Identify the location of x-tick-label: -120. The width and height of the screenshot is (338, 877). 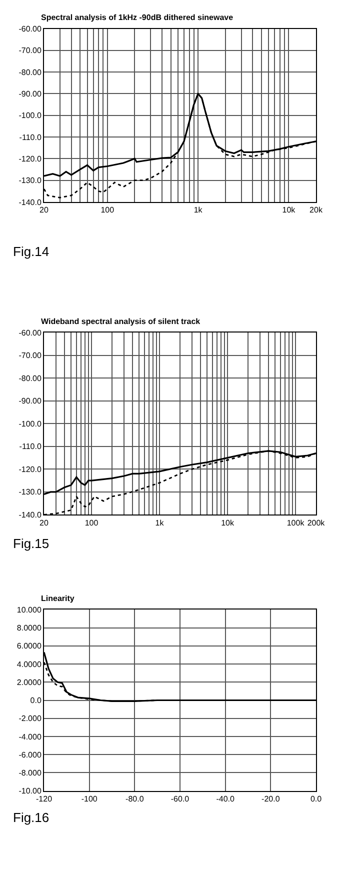
(44, 799).